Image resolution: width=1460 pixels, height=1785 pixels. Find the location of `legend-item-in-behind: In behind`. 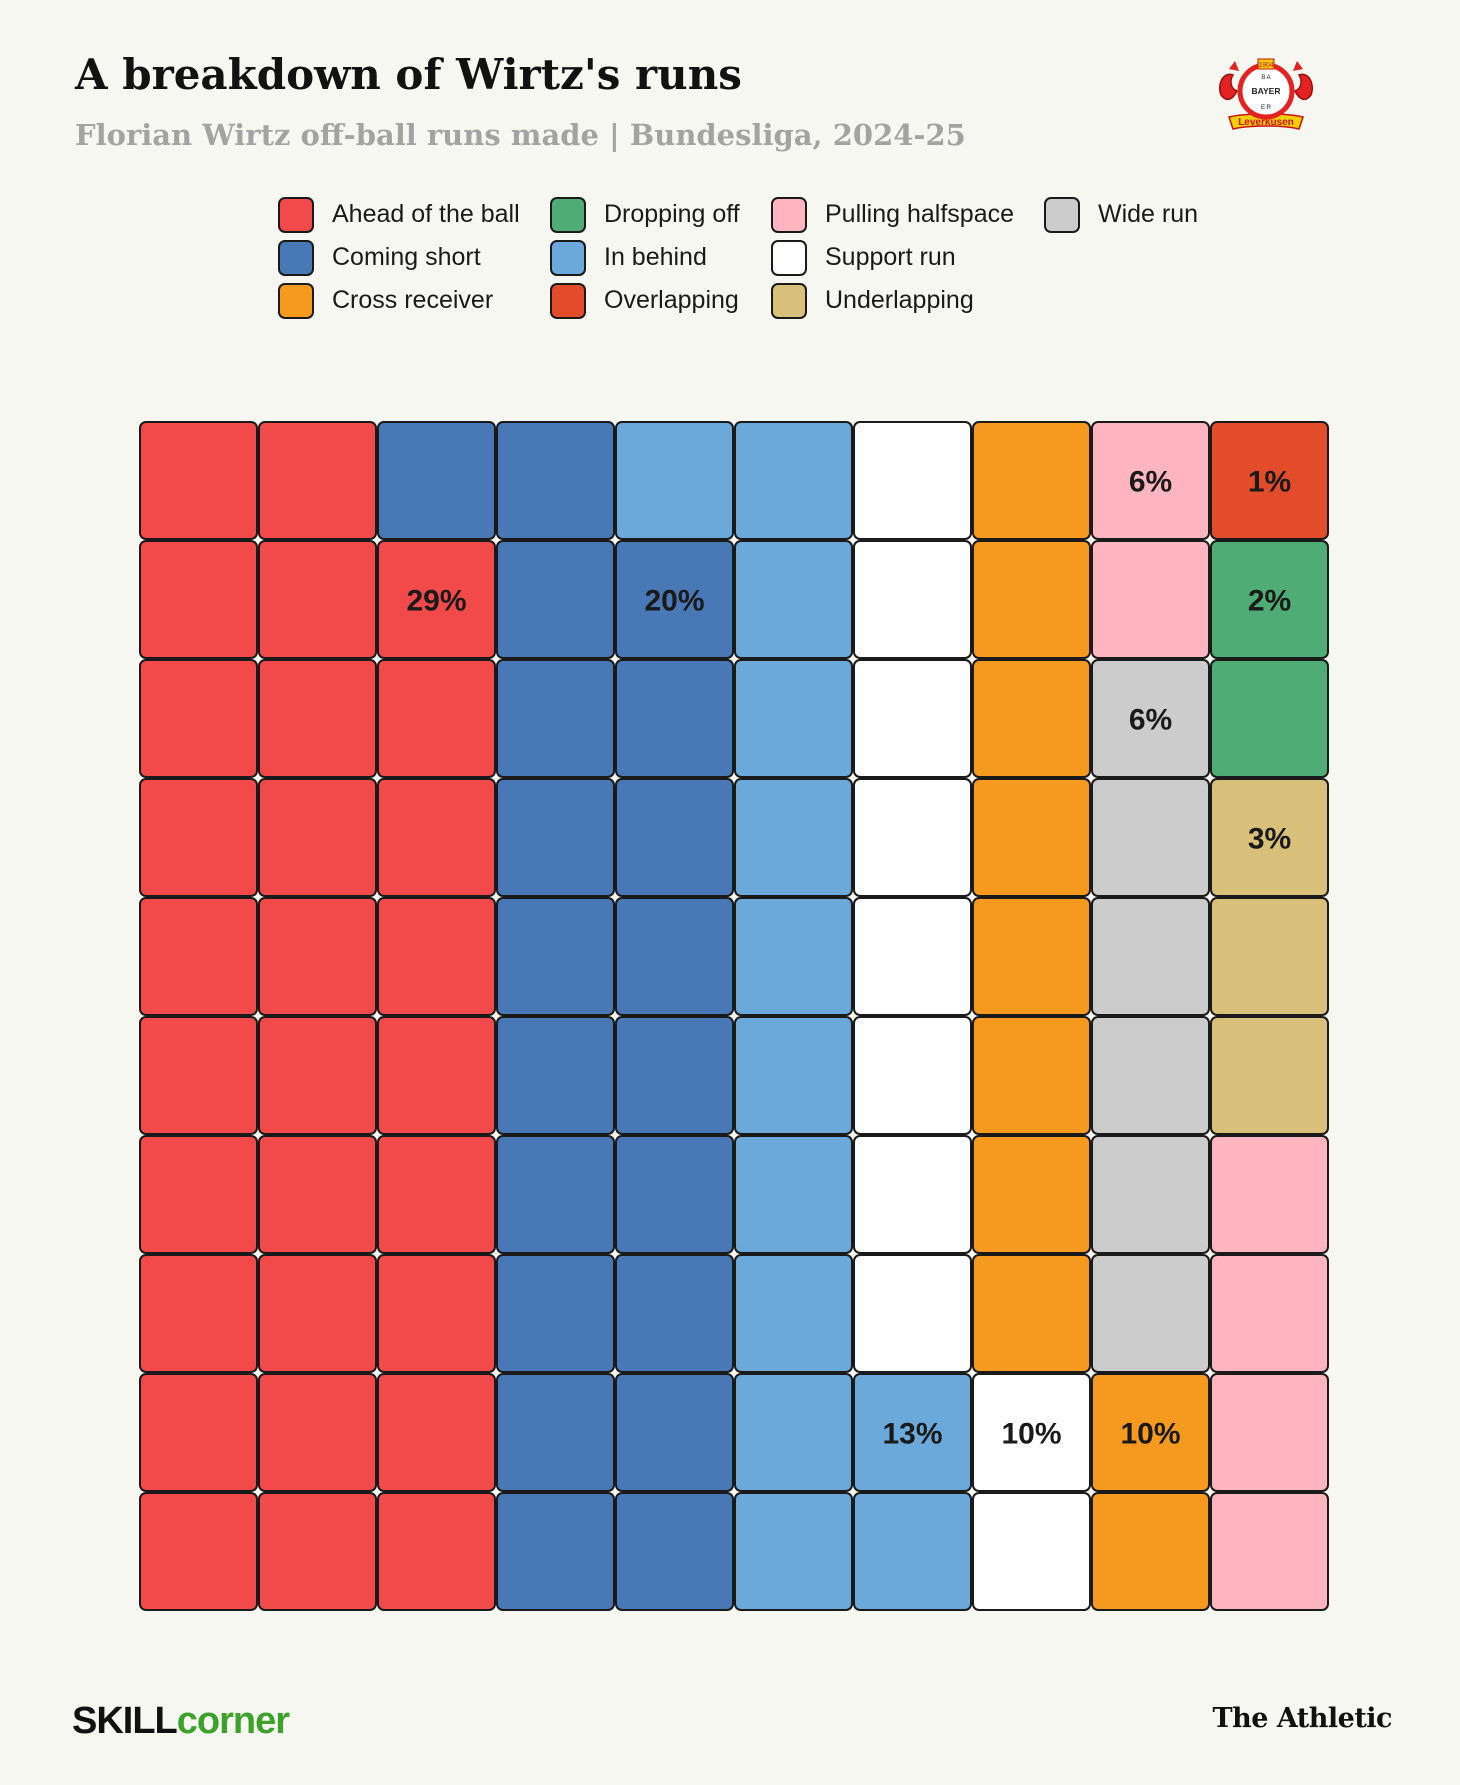

legend-item-in-behind: In behind is located at coordinates (660, 257).